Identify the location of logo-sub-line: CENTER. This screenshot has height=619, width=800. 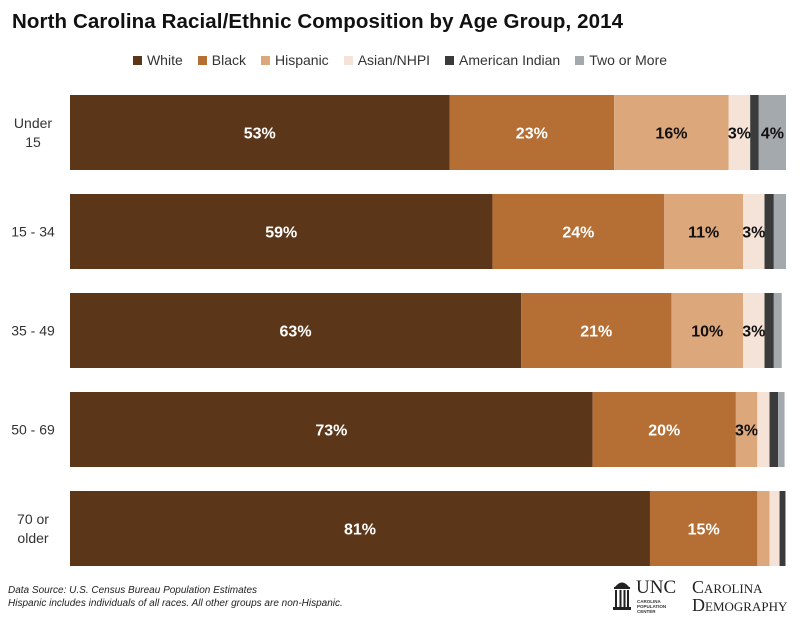
(646, 611).